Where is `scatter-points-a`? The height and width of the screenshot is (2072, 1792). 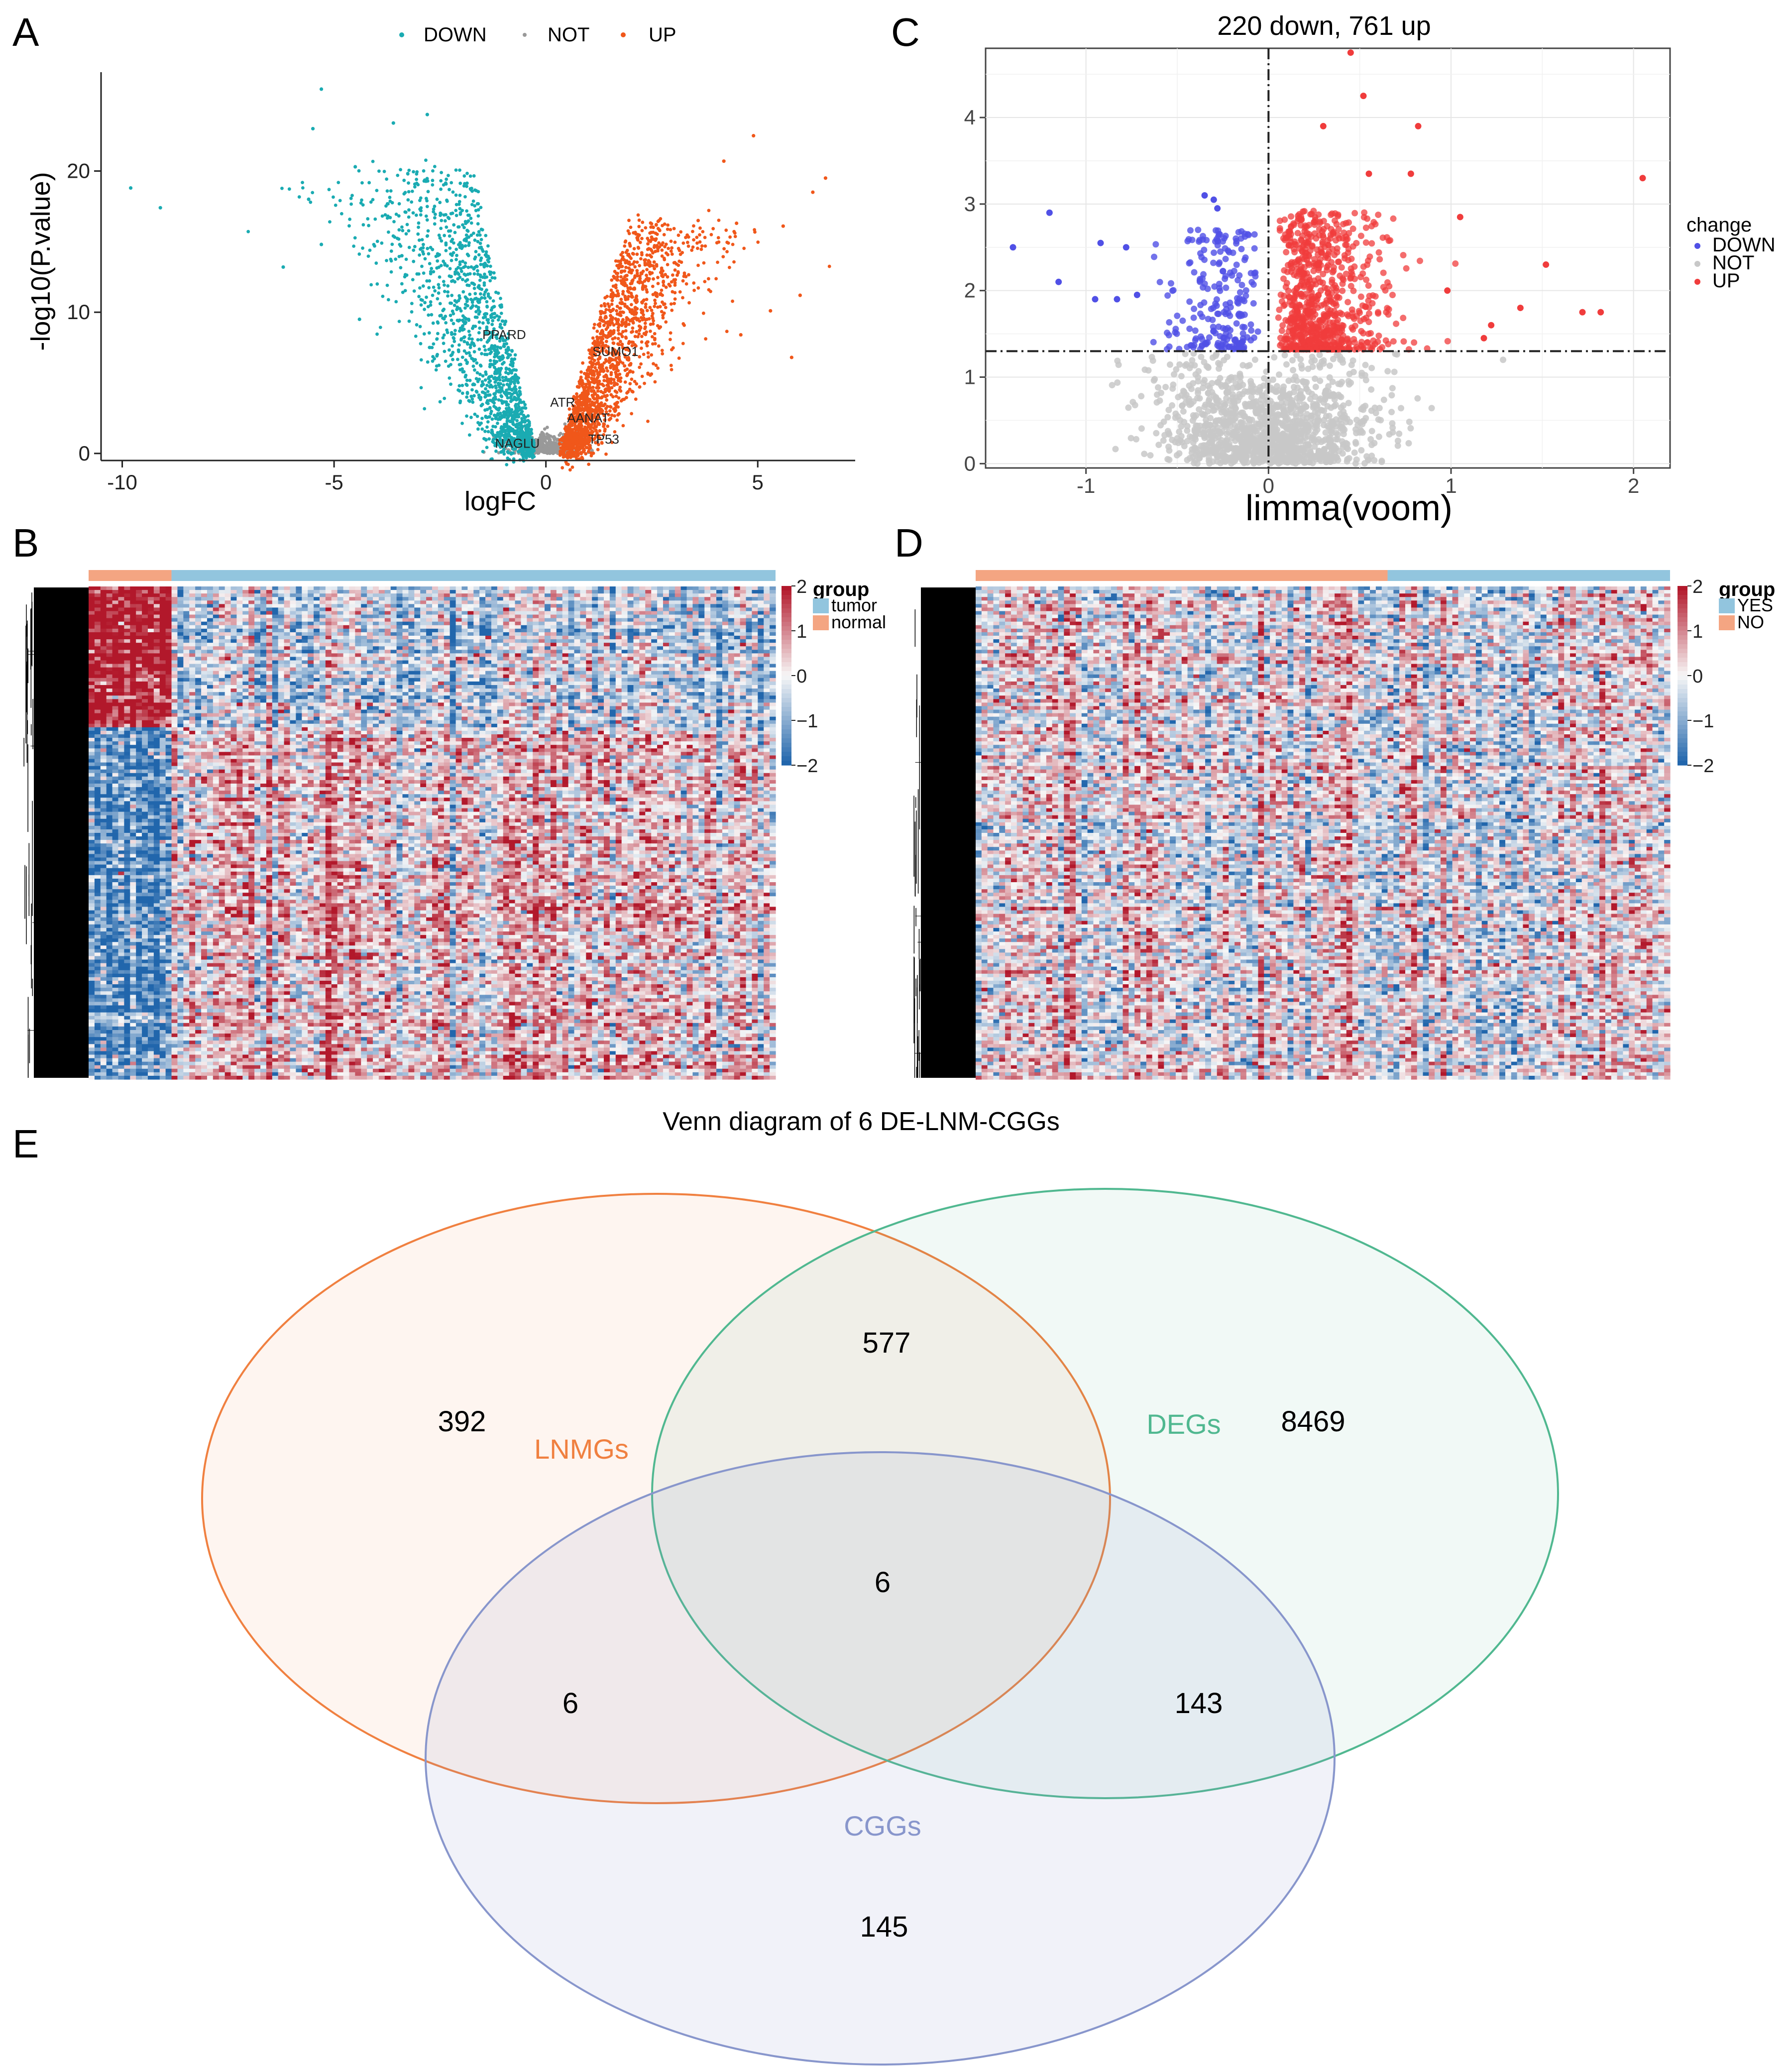
scatter-points-a is located at coordinates (480, 279).